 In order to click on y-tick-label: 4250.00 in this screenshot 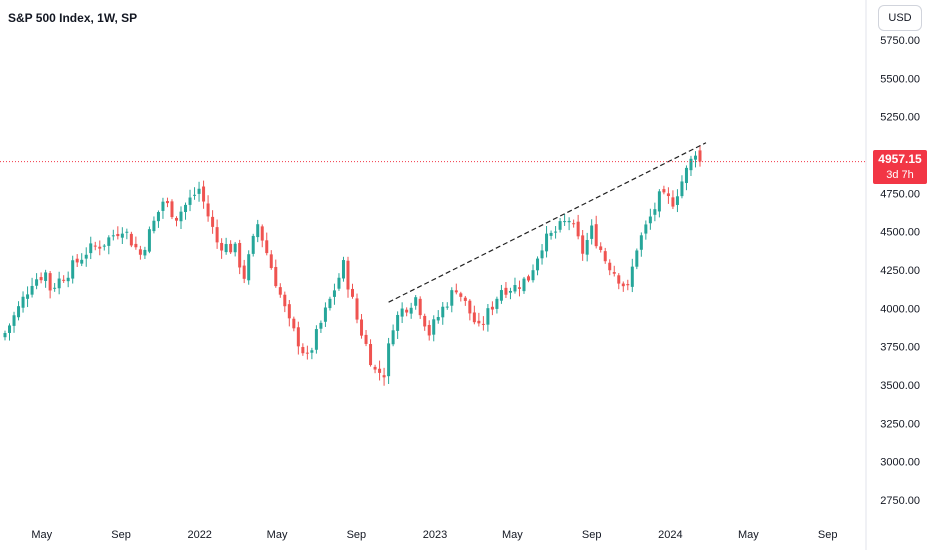, I will do `click(900, 271)`.